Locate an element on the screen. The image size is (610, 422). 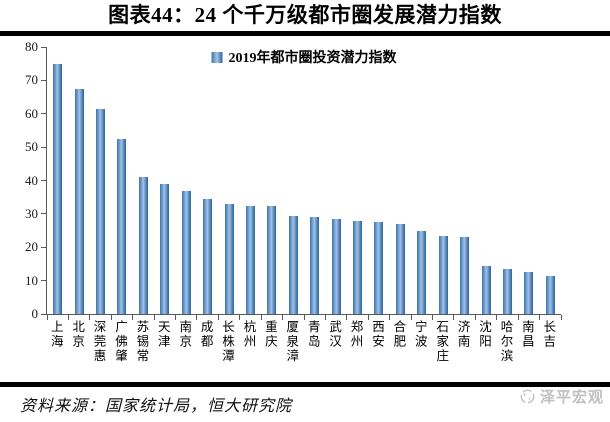
y-axis-labels: 0 10 20 30 40 50 60 70 80 is located at coordinates (20, 180).